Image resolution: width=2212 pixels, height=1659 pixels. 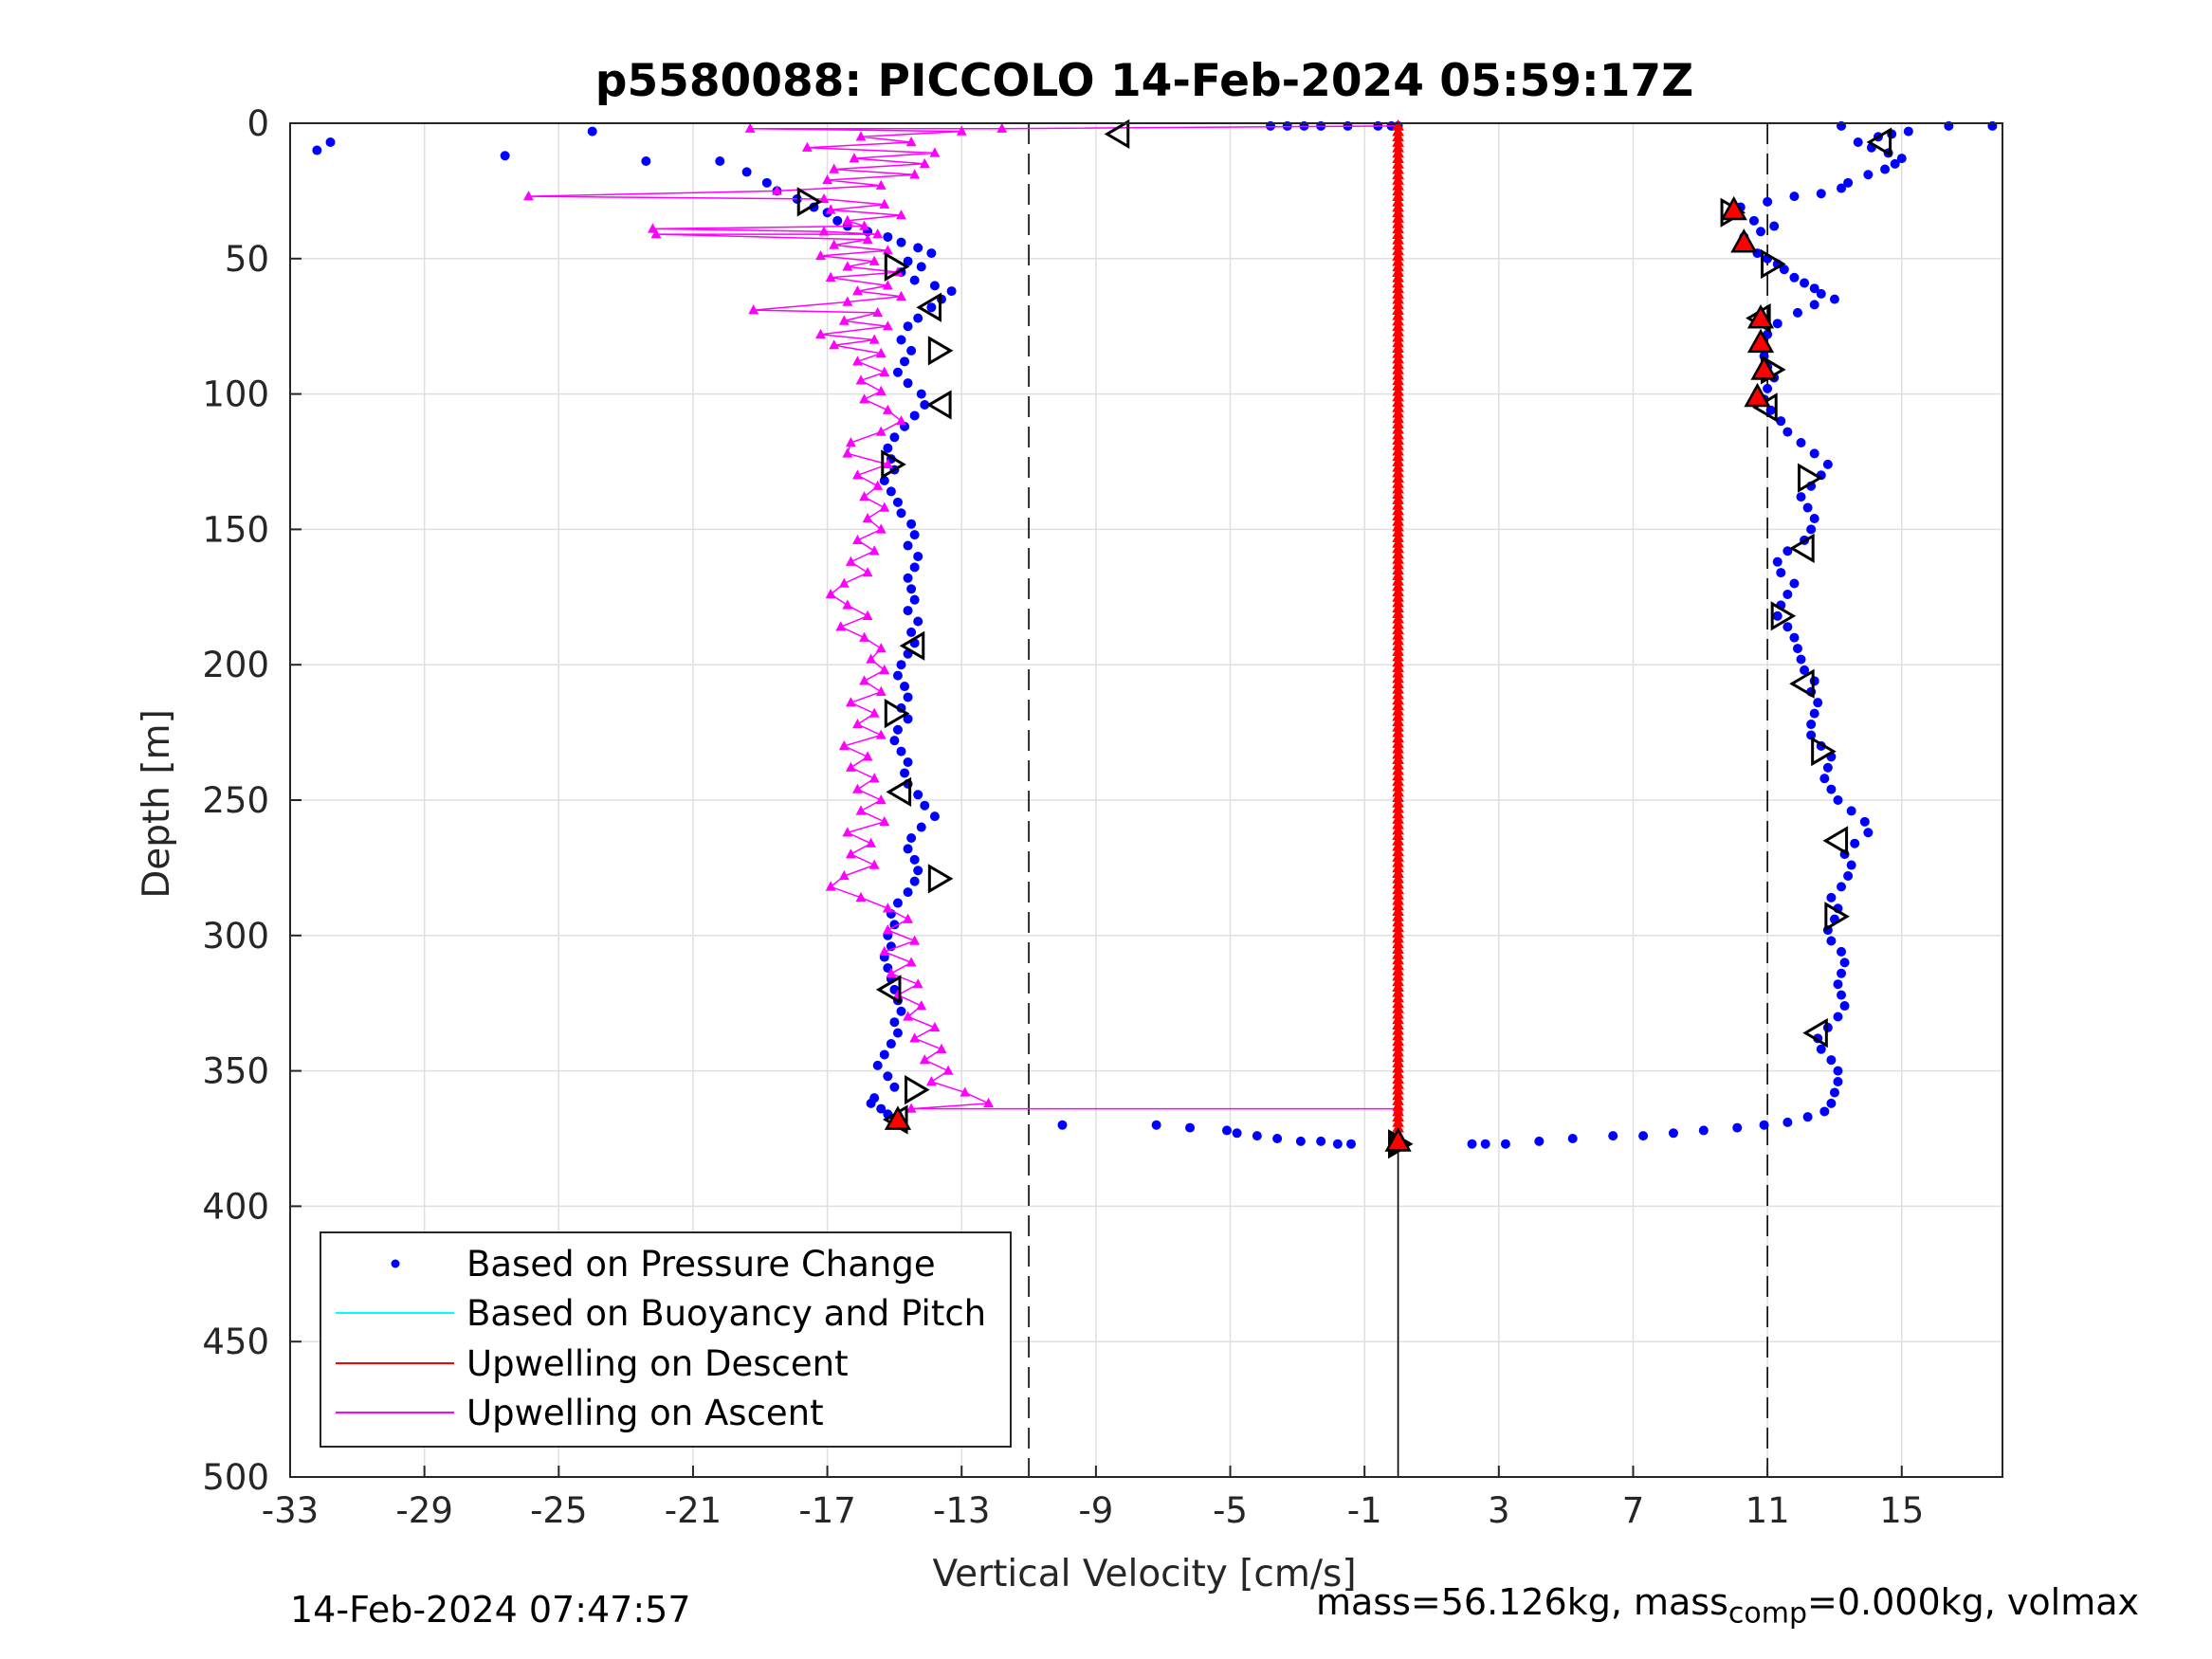 I want to click on y-tick-label: 500, so click(x=235, y=1477).